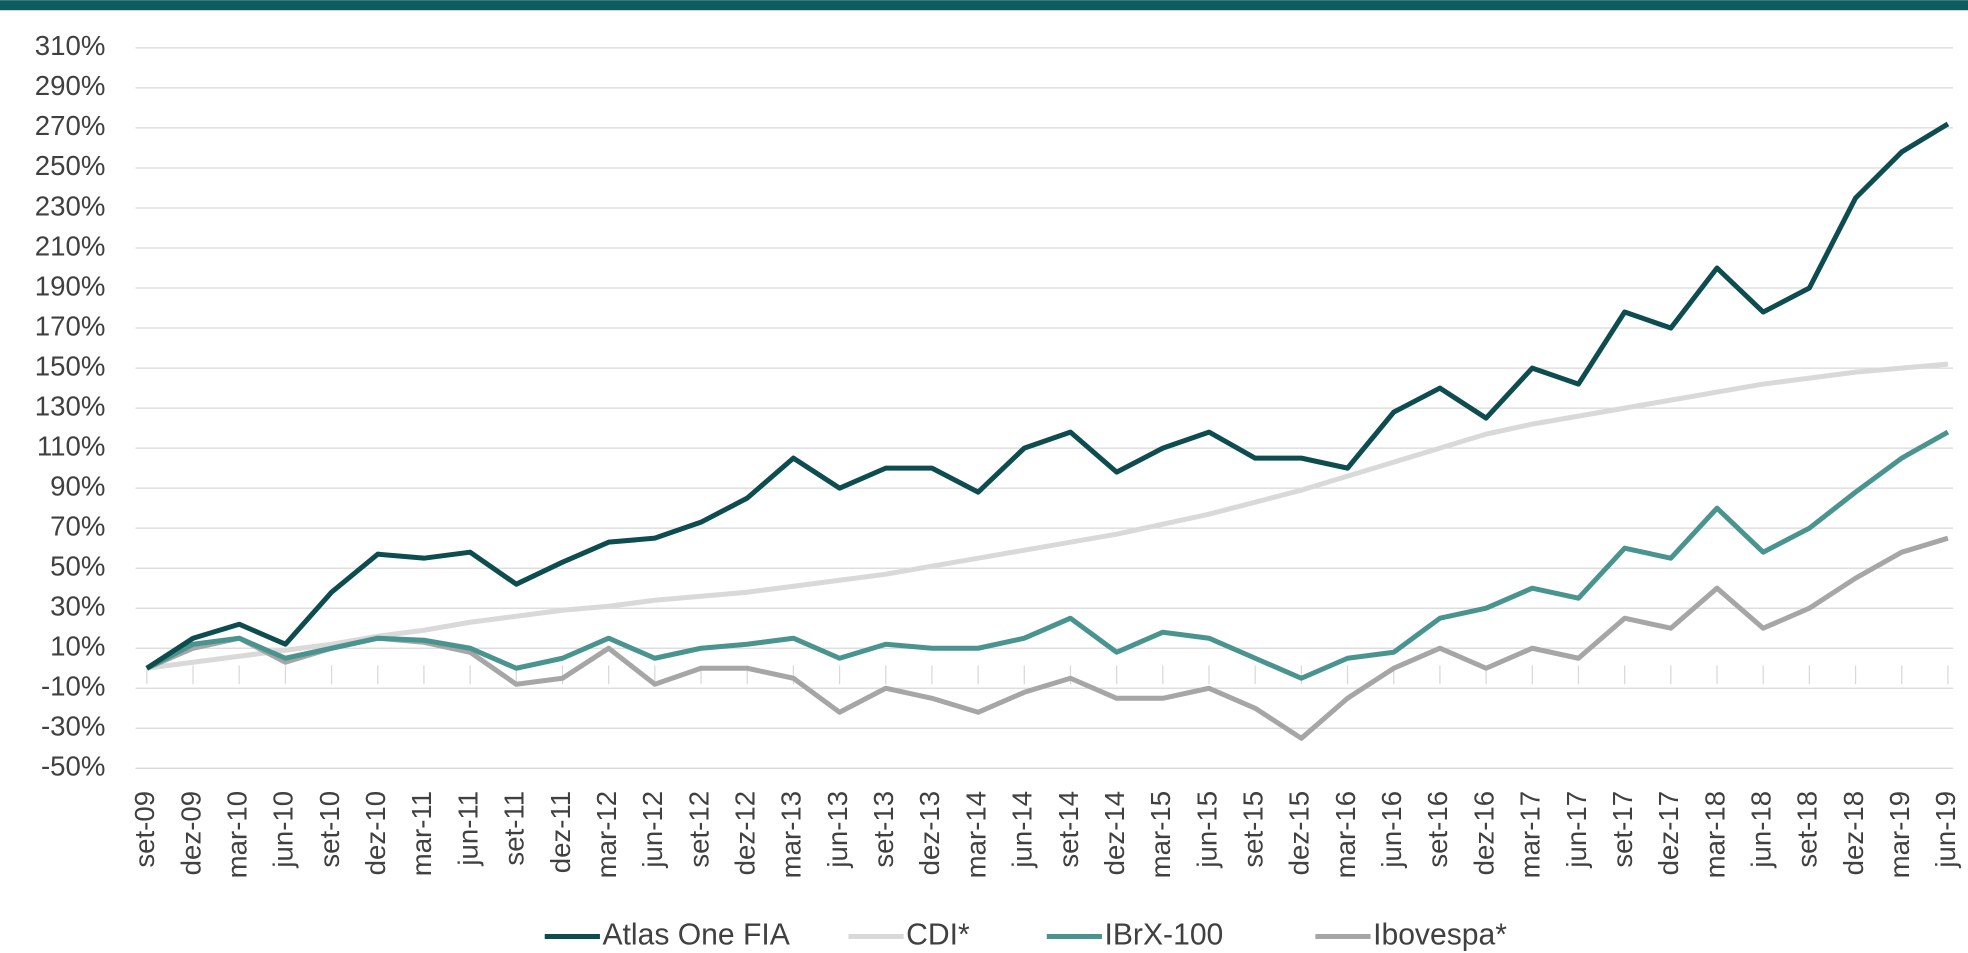  What do you see at coordinates (70, 365) in the screenshot?
I see `y-tick-label: 150%` at bounding box center [70, 365].